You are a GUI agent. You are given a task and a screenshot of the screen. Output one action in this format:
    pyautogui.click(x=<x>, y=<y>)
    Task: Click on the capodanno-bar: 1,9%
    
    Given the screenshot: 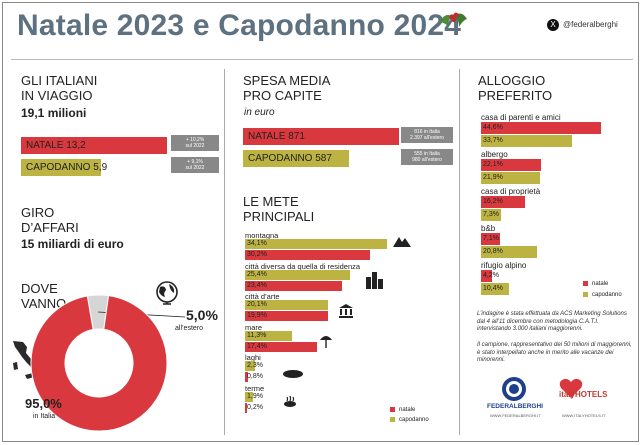 What is the action you would take?
    pyautogui.click(x=254, y=396)
    